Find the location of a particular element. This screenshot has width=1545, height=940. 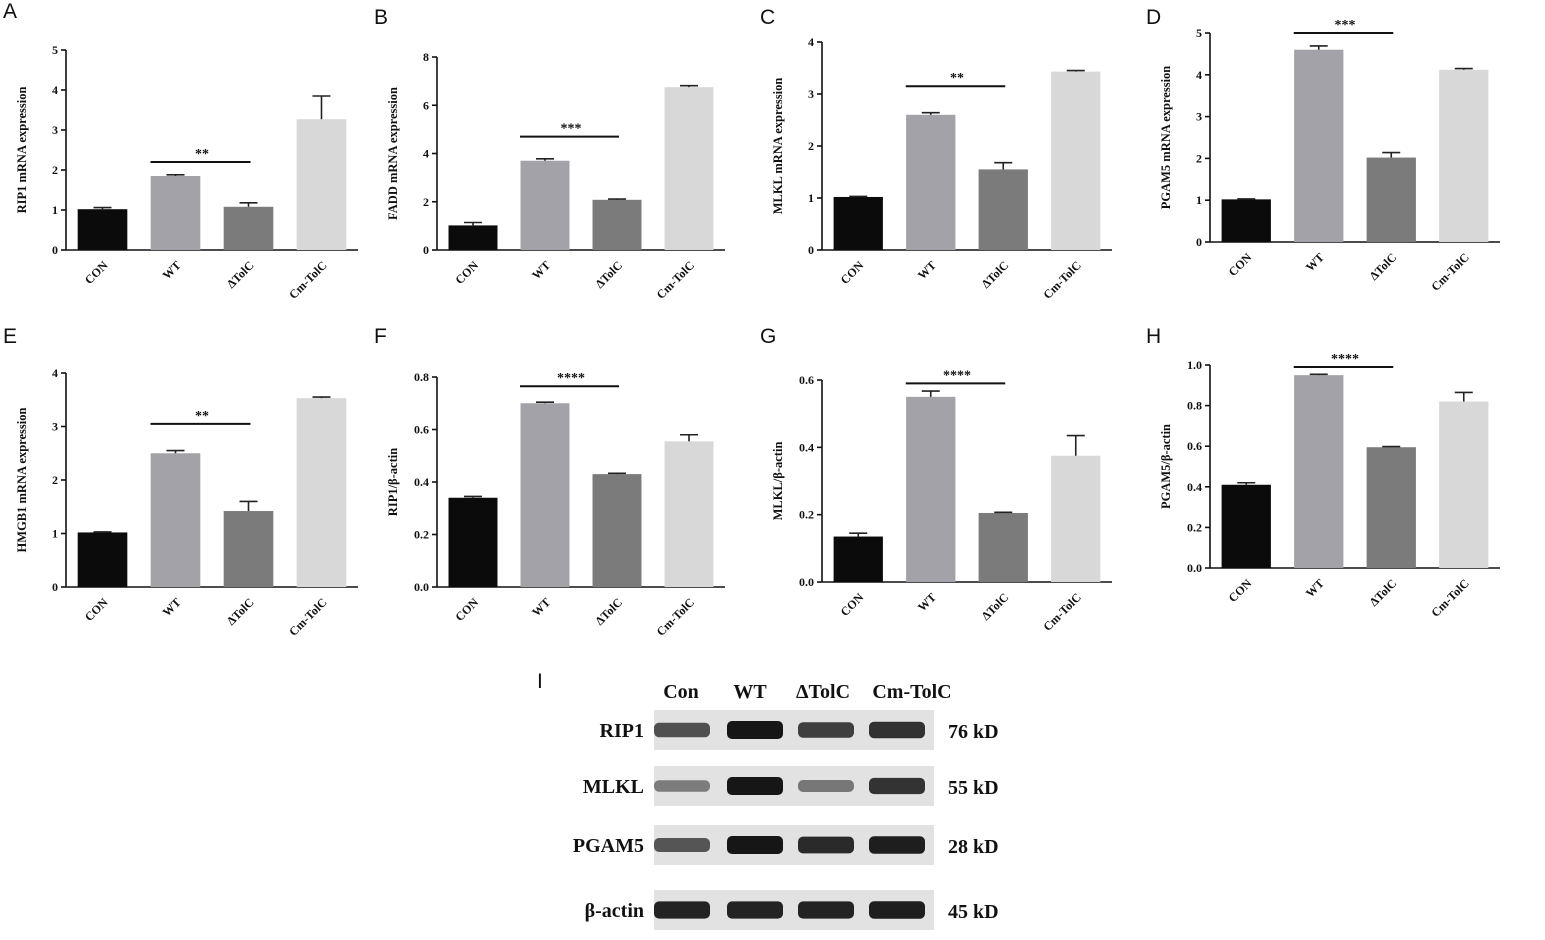

y-axis-label: RIP1/β-actin is located at coordinates (393, 482).